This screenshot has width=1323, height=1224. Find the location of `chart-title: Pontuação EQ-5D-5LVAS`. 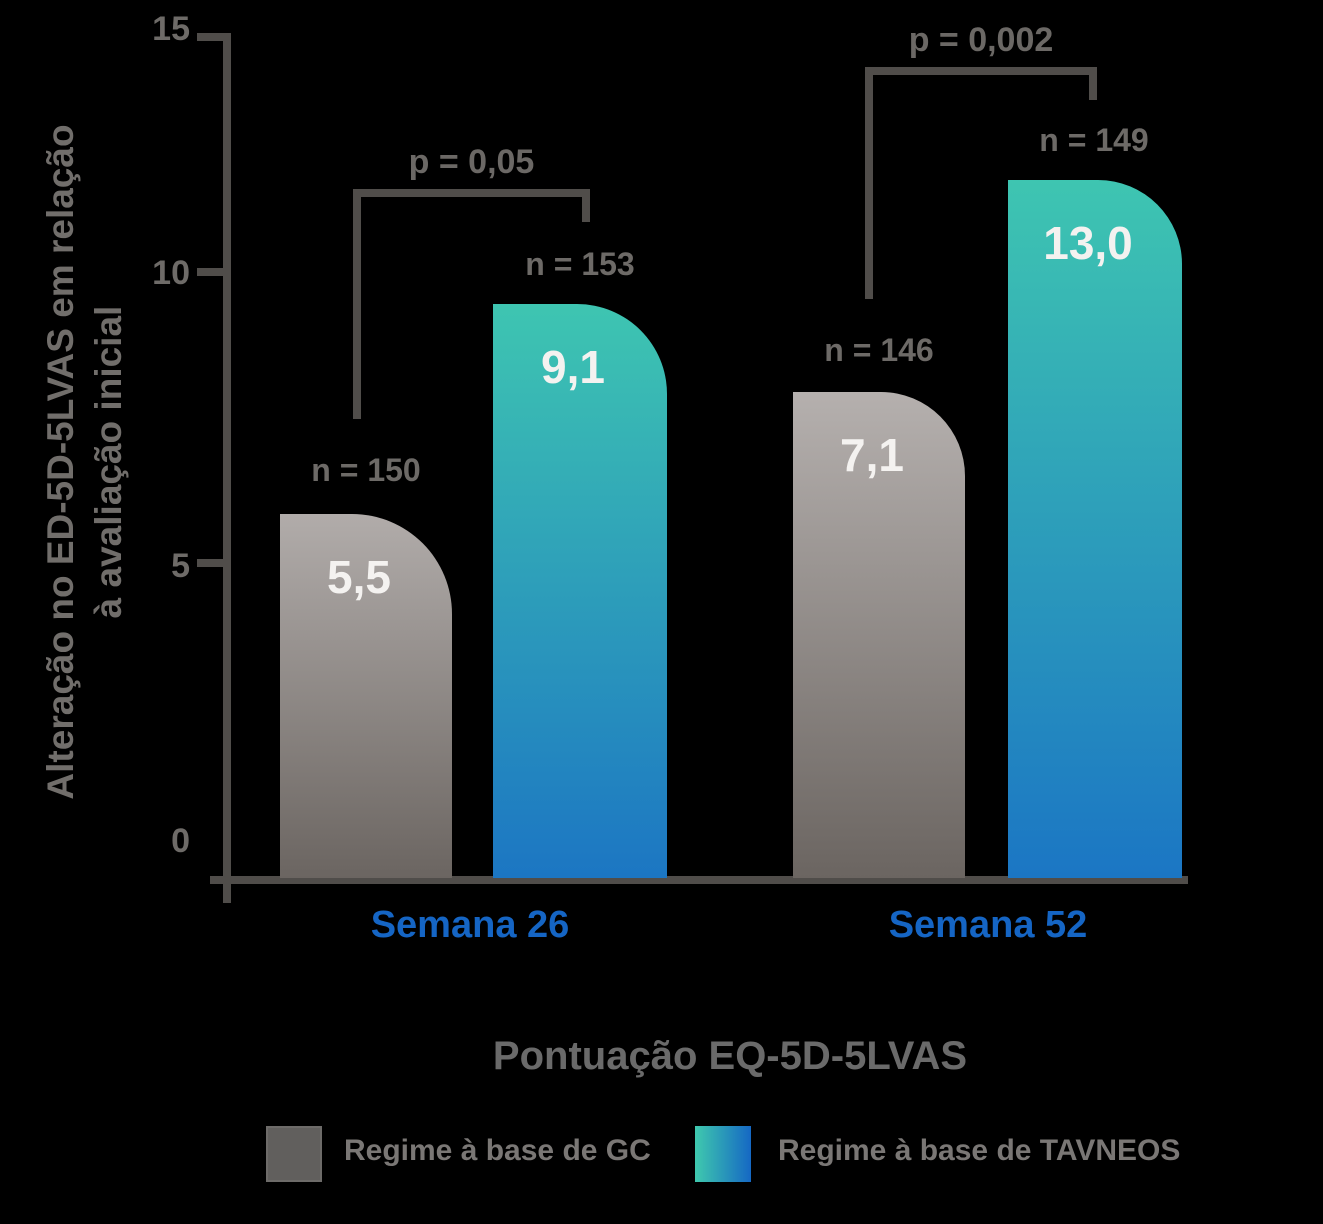

chart-title: Pontuação EQ-5D-5LVAS is located at coordinates (730, 1056).